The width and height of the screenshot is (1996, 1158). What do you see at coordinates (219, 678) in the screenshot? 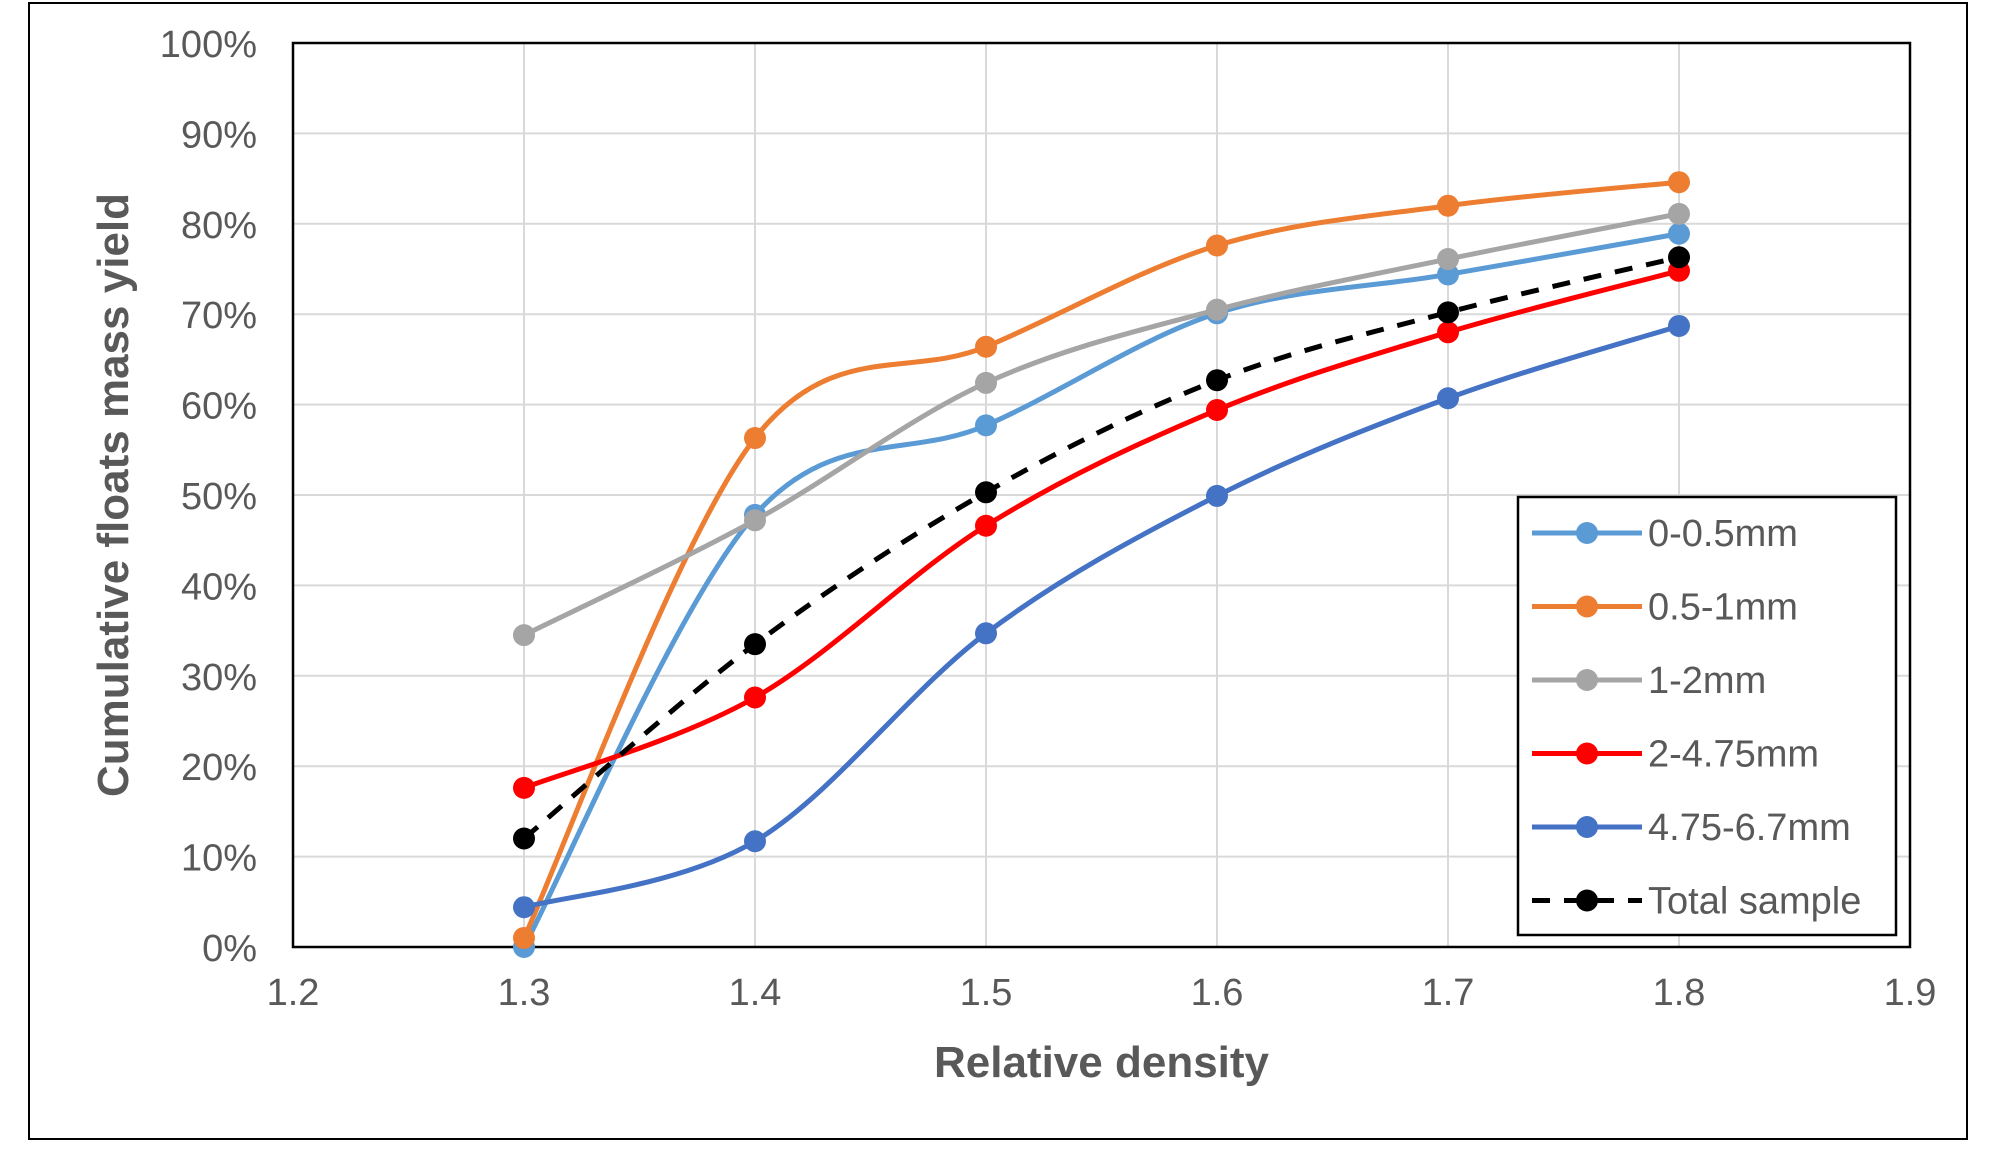
I see `y-tick-label: 30%` at bounding box center [219, 678].